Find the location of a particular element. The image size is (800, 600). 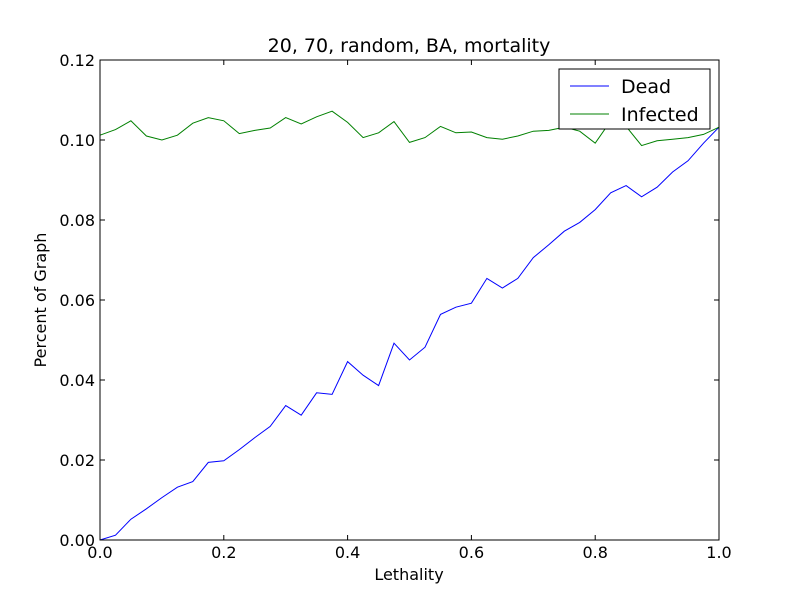

y-tick-label: 0.00 is located at coordinates (77, 540).